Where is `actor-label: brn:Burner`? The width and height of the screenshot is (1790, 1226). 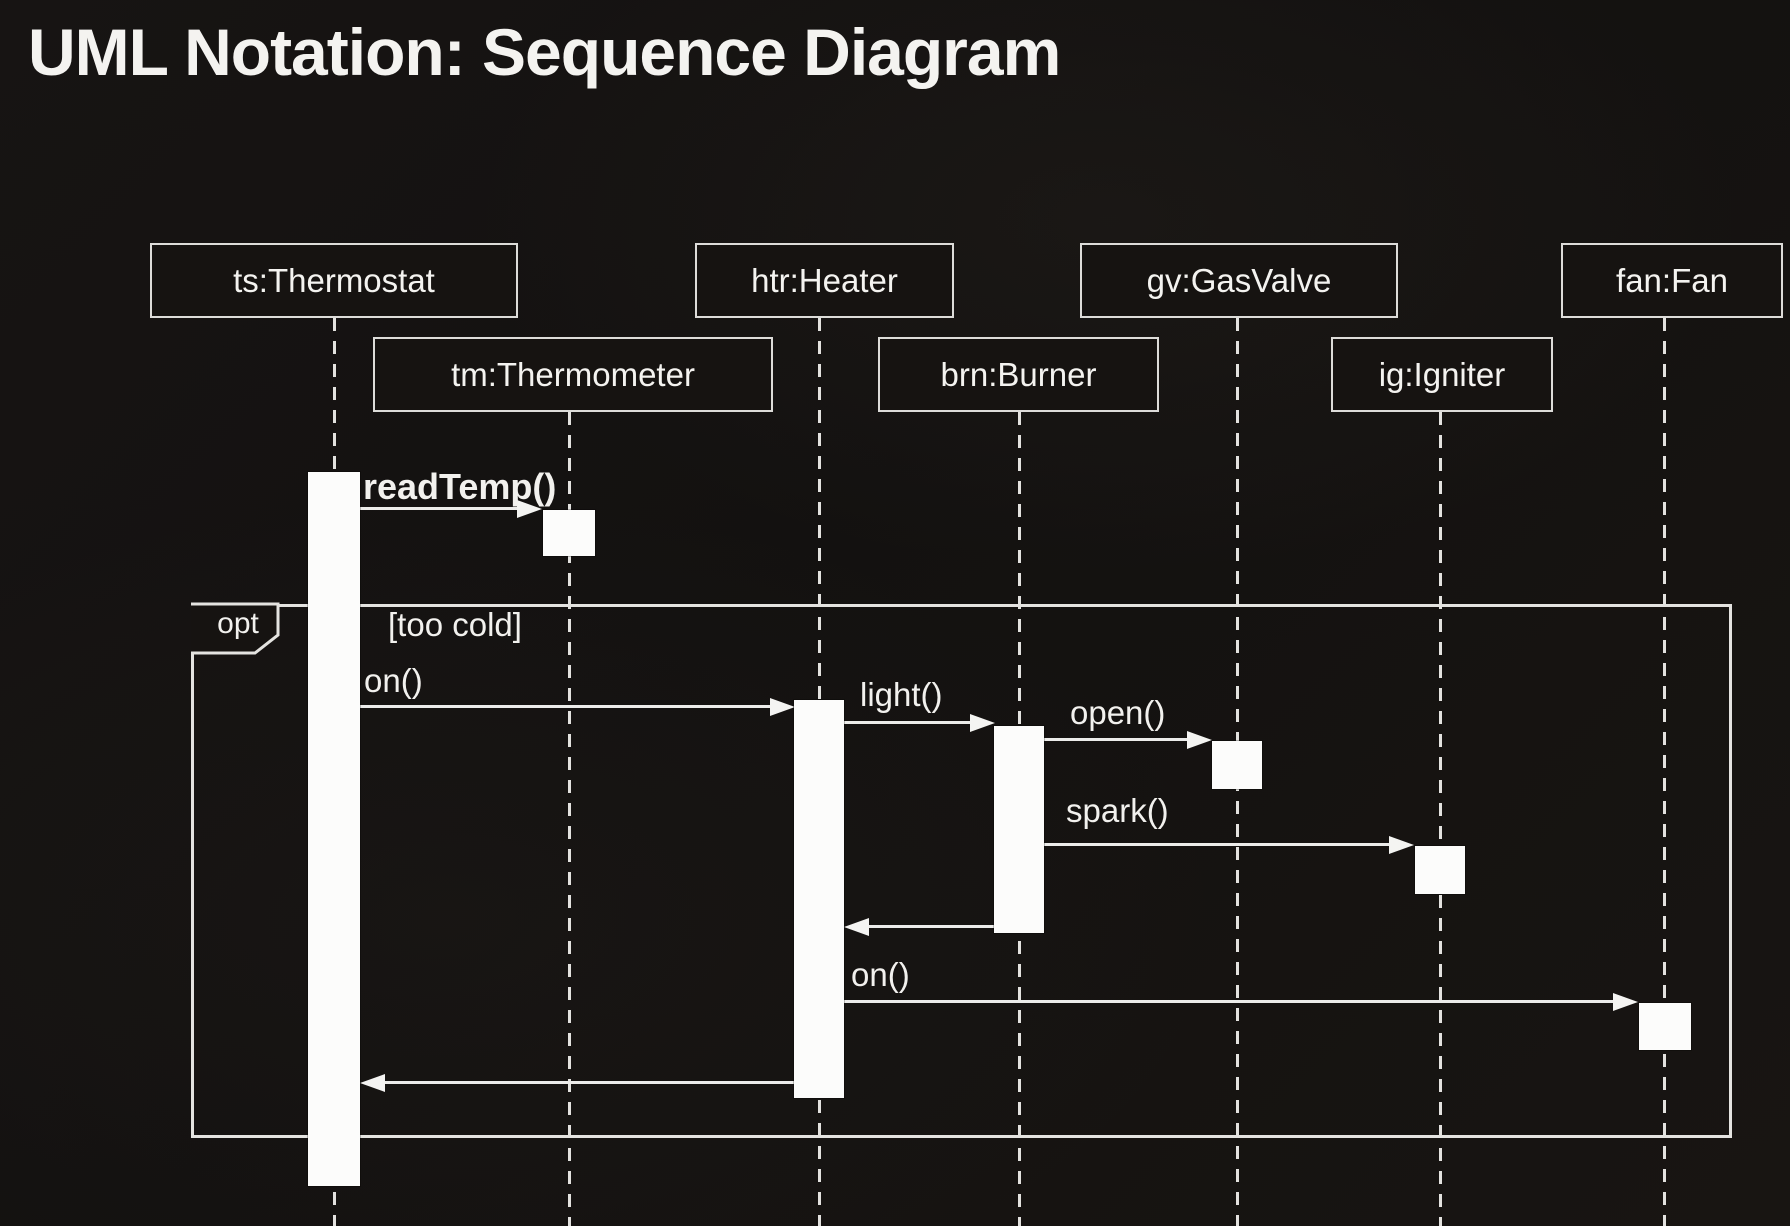 actor-label: brn:Burner is located at coordinates (1018, 374).